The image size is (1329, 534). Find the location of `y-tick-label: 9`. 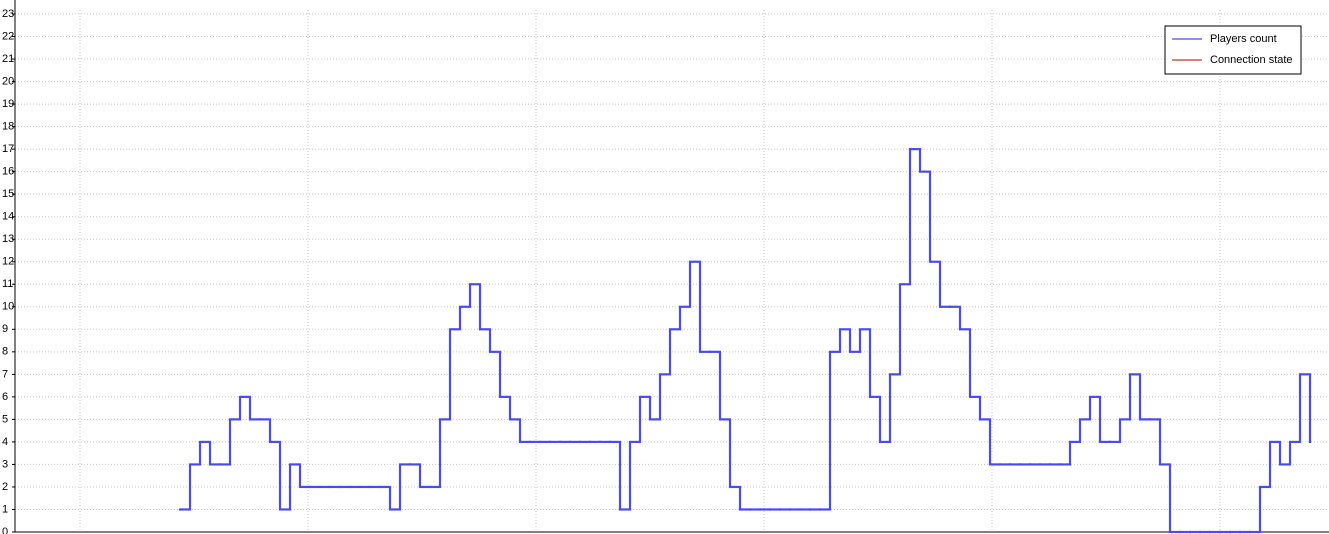

y-tick-label: 9 is located at coordinates (5, 329).